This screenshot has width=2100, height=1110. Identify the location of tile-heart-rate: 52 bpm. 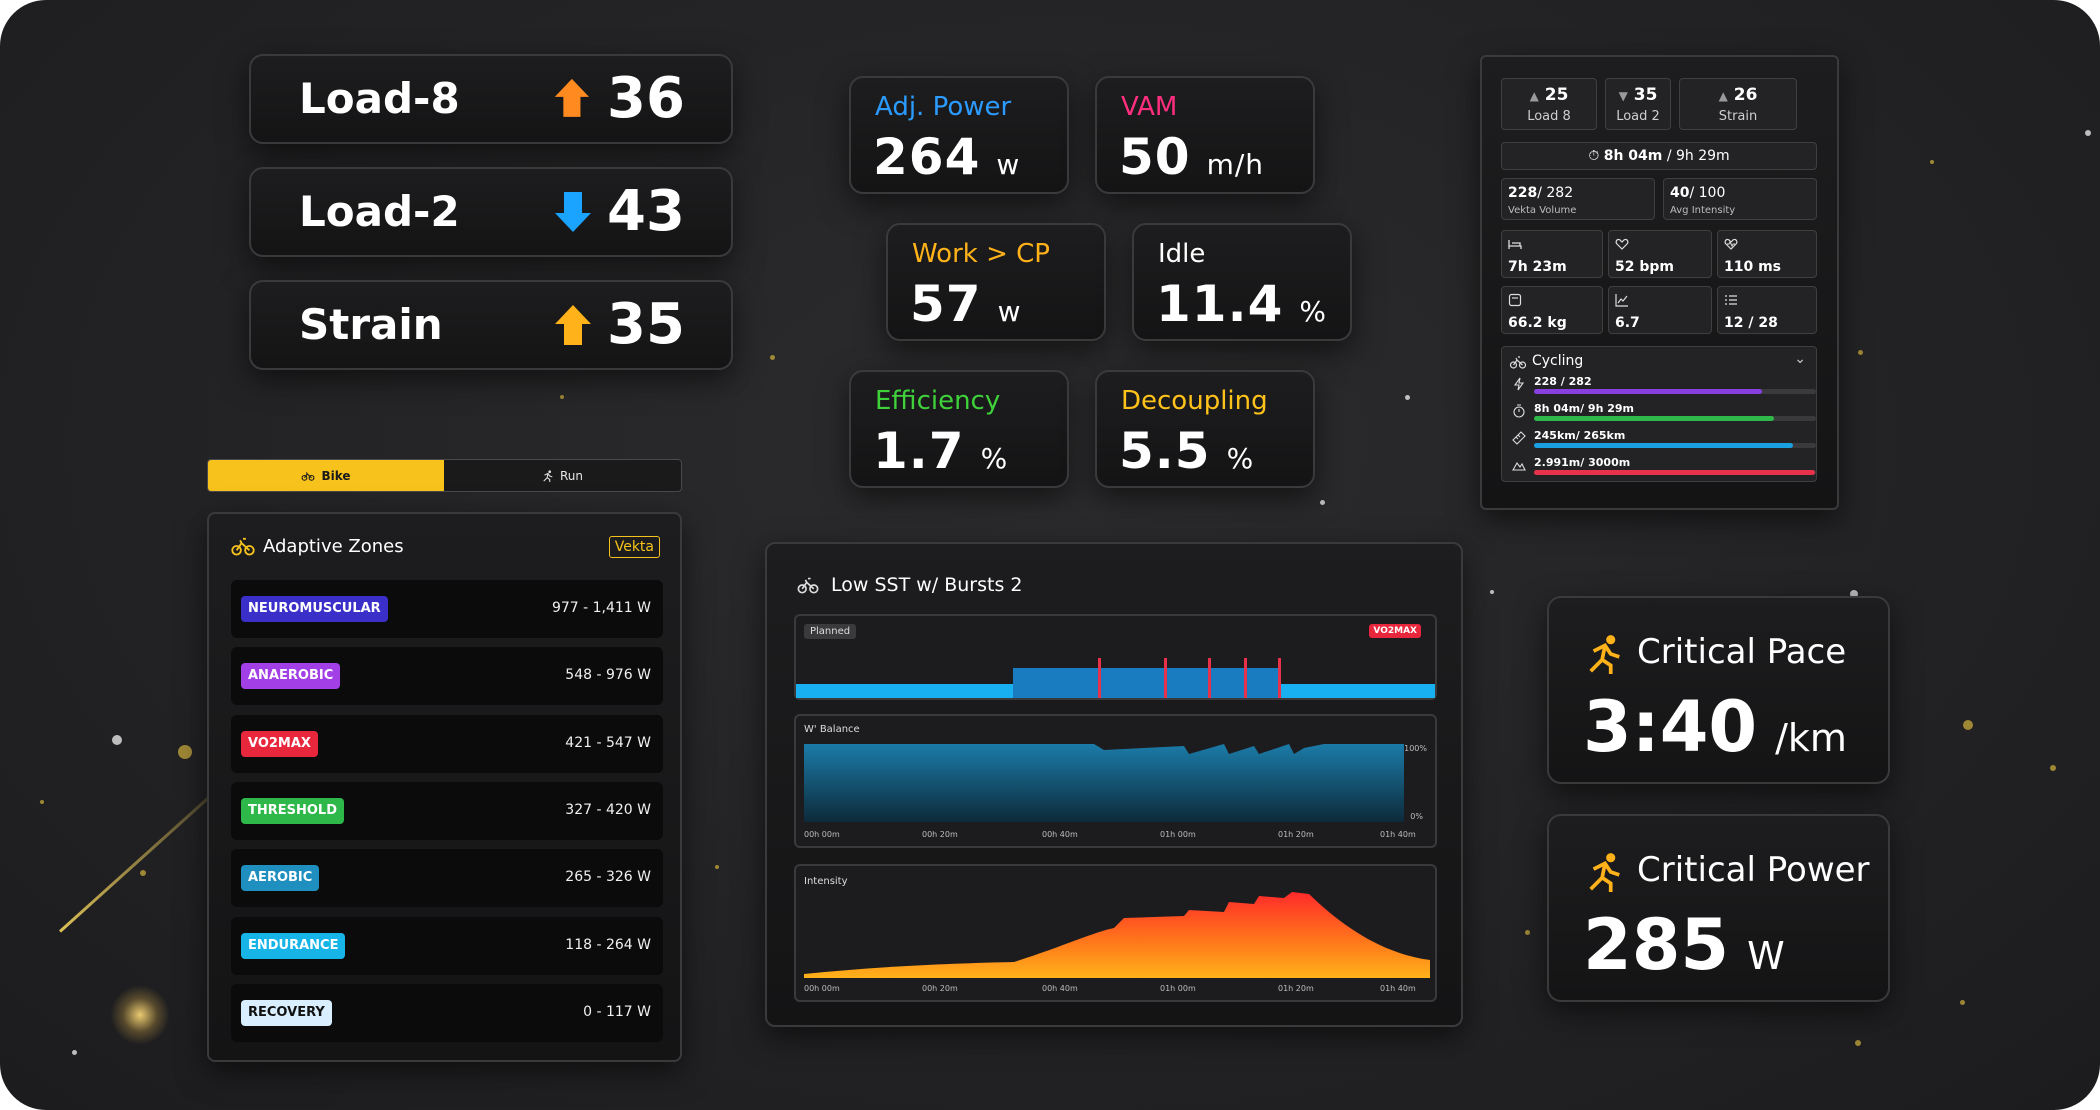
(1660, 254).